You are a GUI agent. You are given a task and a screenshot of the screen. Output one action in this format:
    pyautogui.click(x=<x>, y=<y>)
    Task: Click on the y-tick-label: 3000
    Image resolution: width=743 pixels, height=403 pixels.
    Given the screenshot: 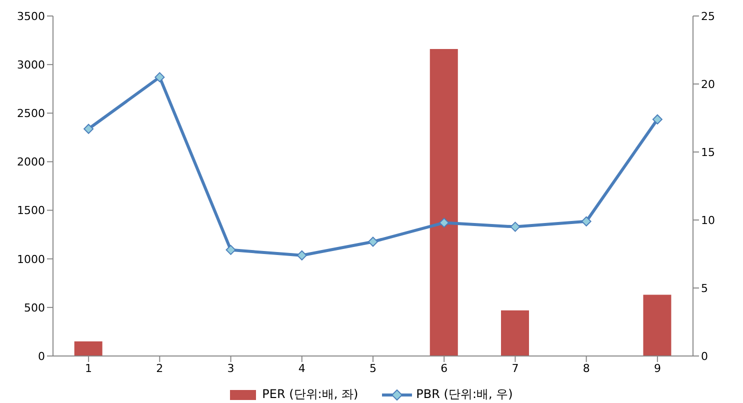 What is the action you would take?
    pyautogui.click(x=31, y=65)
    